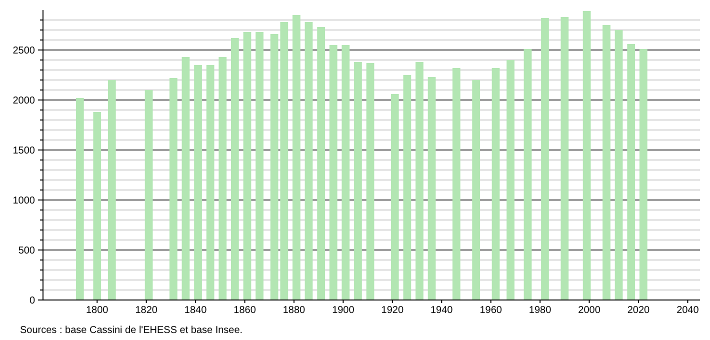  What do you see at coordinates (294, 310) in the screenshot?
I see `x-tick-label: 1880` at bounding box center [294, 310].